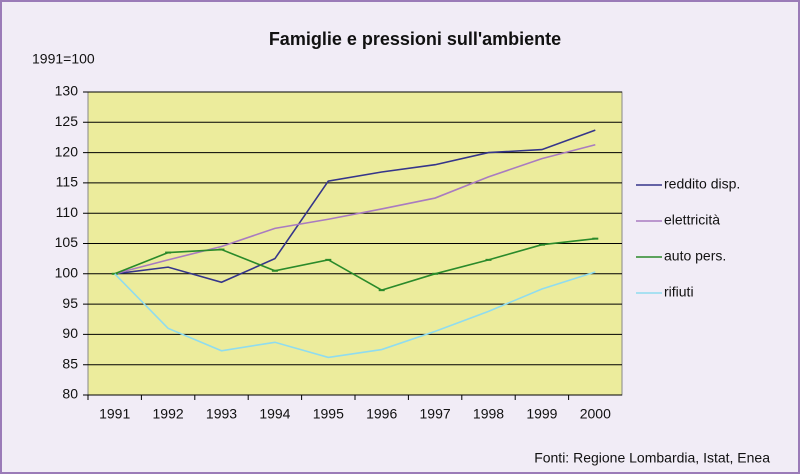 This screenshot has height=474, width=800. Describe the element at coordinates (702, 184) in the screenshot. I see `legend-label: reddito disp.` at that location.